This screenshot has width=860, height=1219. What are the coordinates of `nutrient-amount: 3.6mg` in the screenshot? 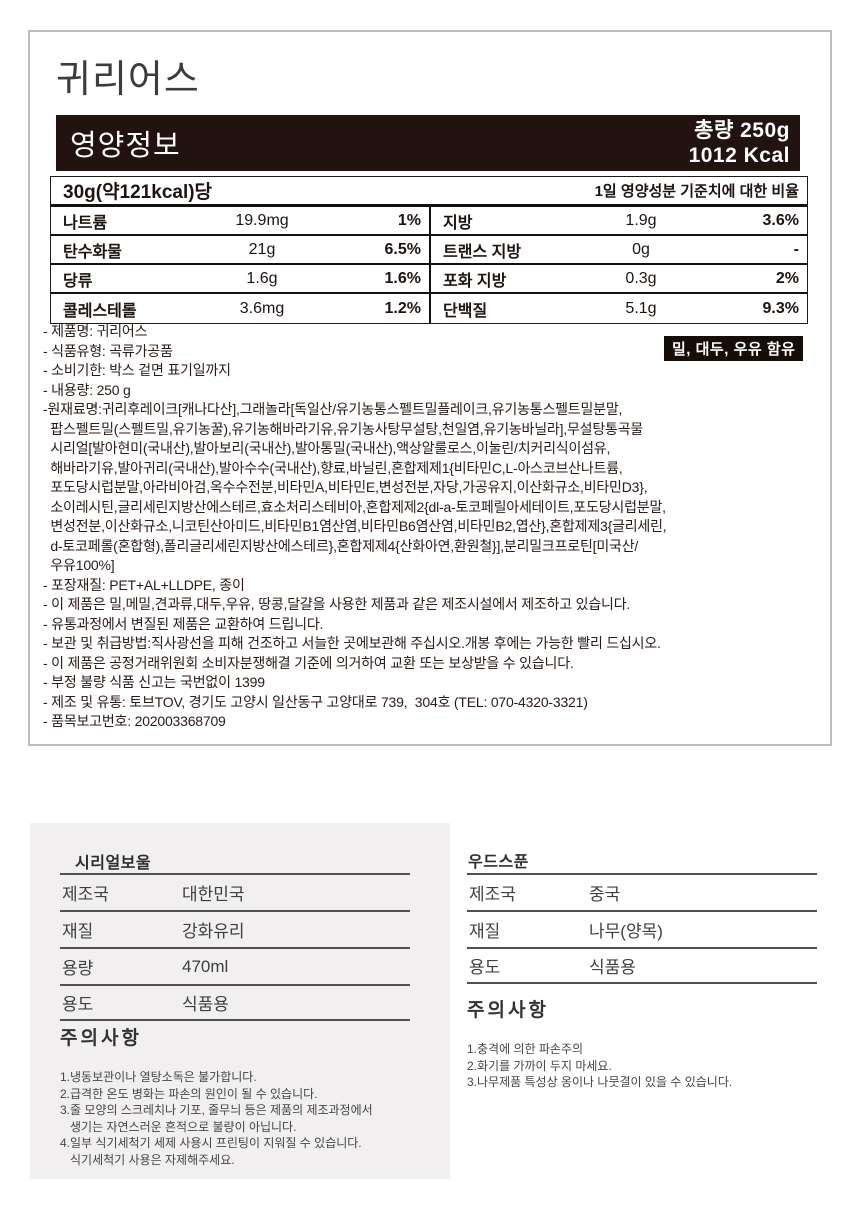 It's located at (262, 308).